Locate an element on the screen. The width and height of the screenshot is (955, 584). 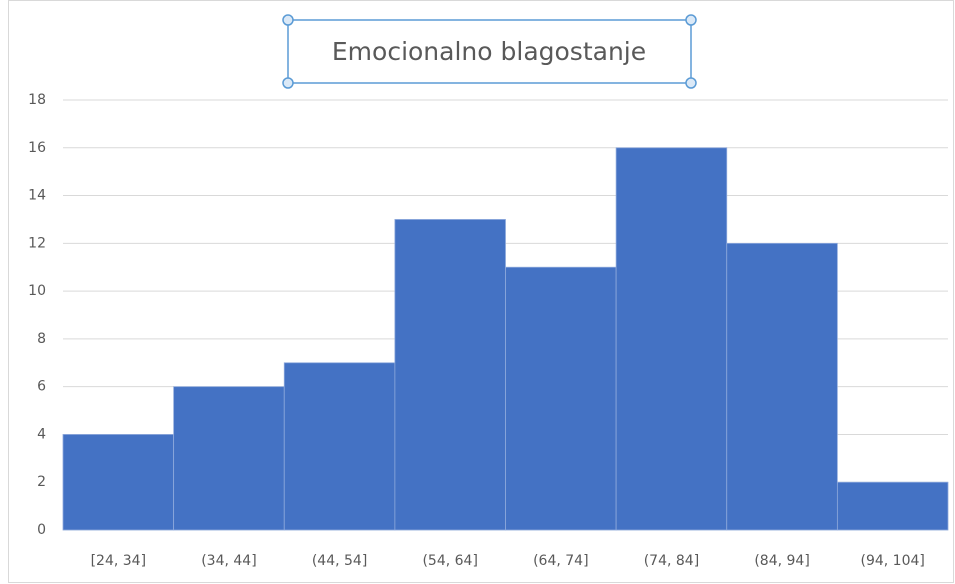
y-tick-label: 14 is located at coordinates (37, 196).